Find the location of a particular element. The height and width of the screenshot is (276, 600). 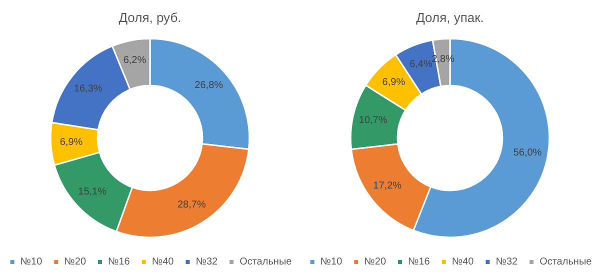

chart-title: Доля, руб. is located at coordinates (150, 17).